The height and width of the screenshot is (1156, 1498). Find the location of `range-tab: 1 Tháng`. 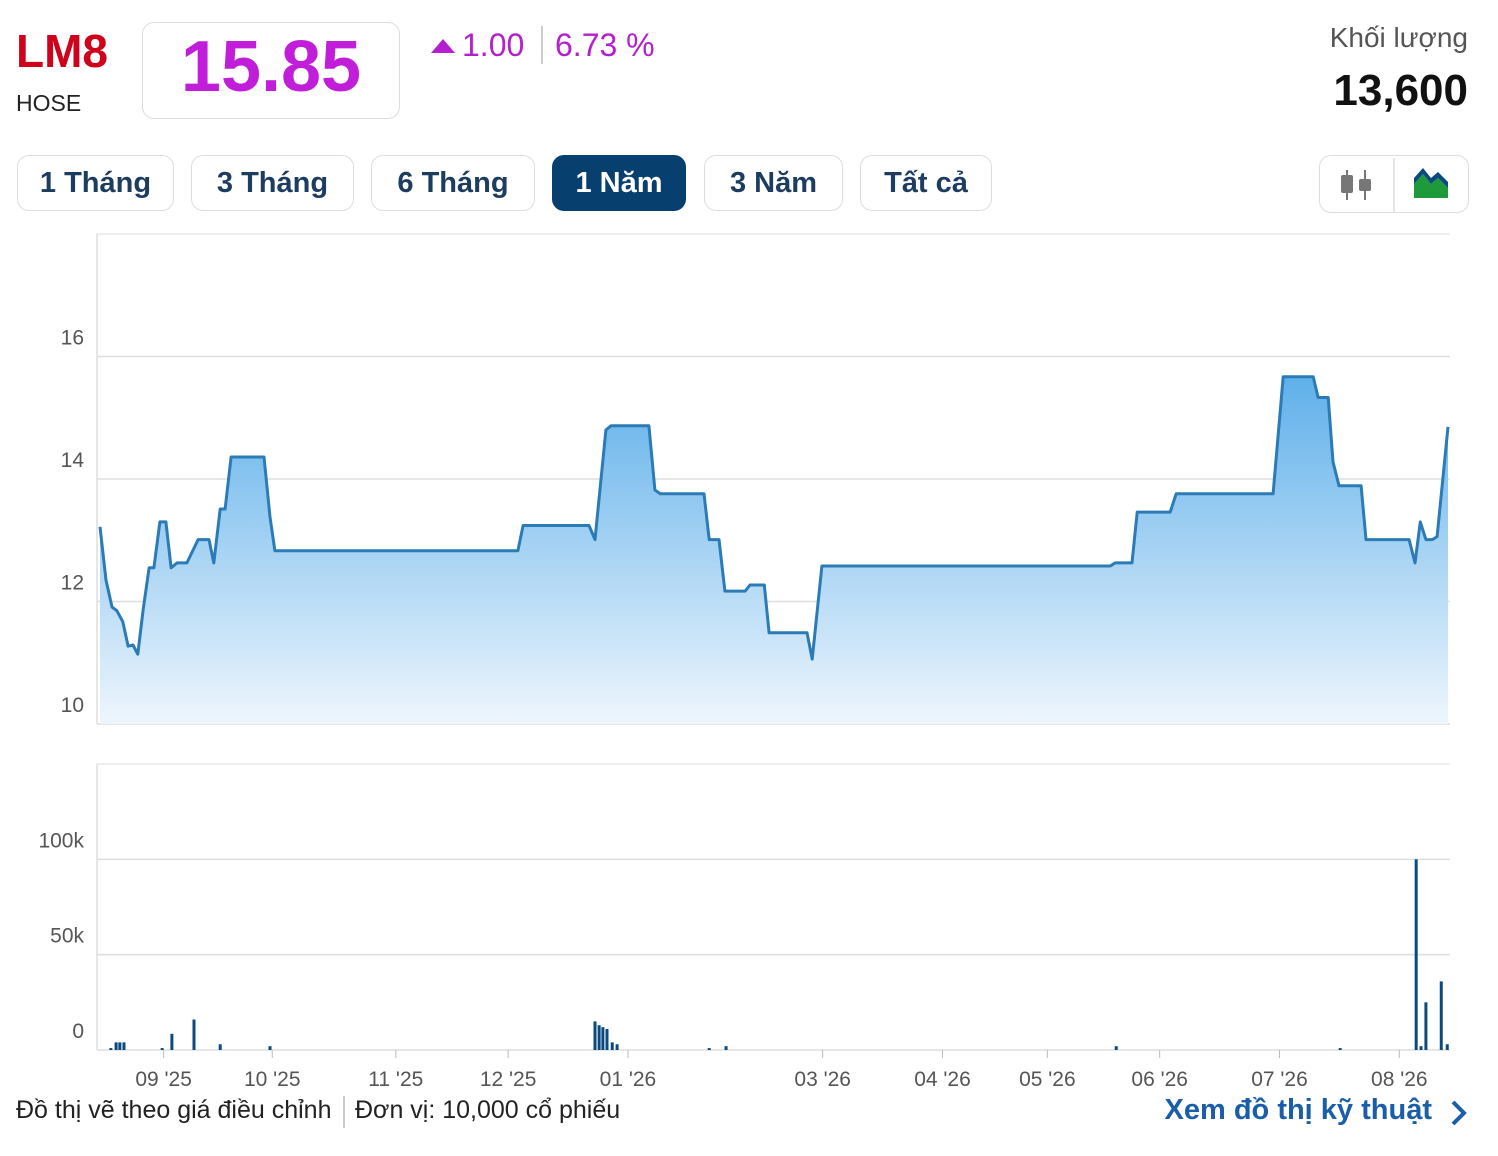

range-tab: 1 Tháng is located at coordinates (95, 183).